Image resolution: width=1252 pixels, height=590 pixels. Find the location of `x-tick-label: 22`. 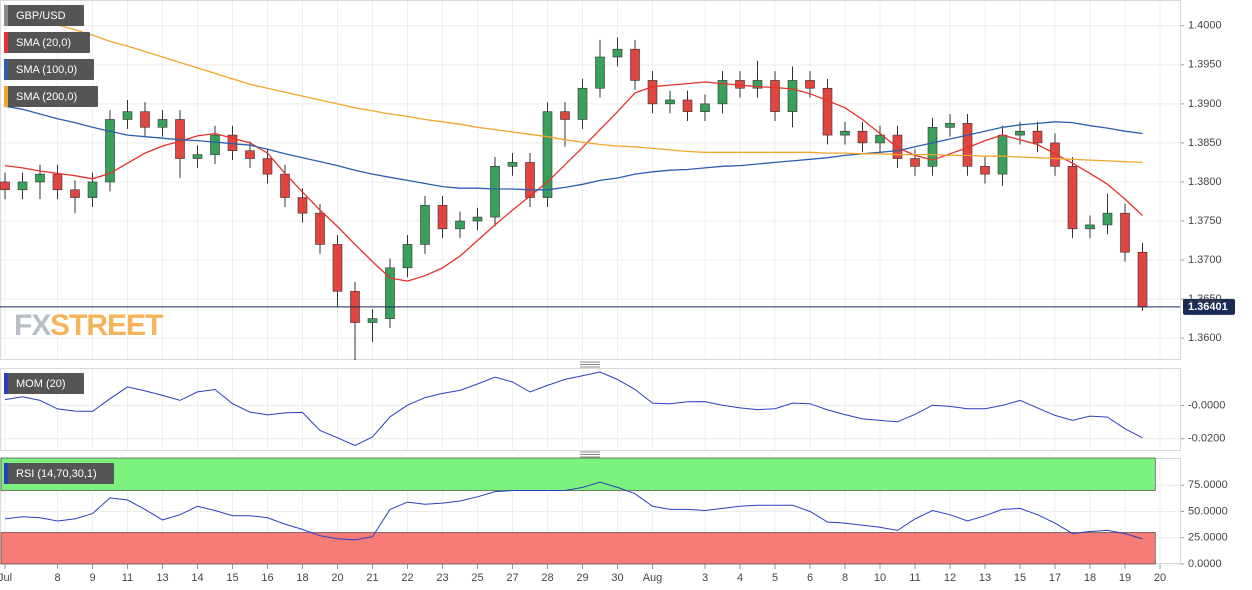

x-tick-label: 22 is located at coordinates (407, 578).